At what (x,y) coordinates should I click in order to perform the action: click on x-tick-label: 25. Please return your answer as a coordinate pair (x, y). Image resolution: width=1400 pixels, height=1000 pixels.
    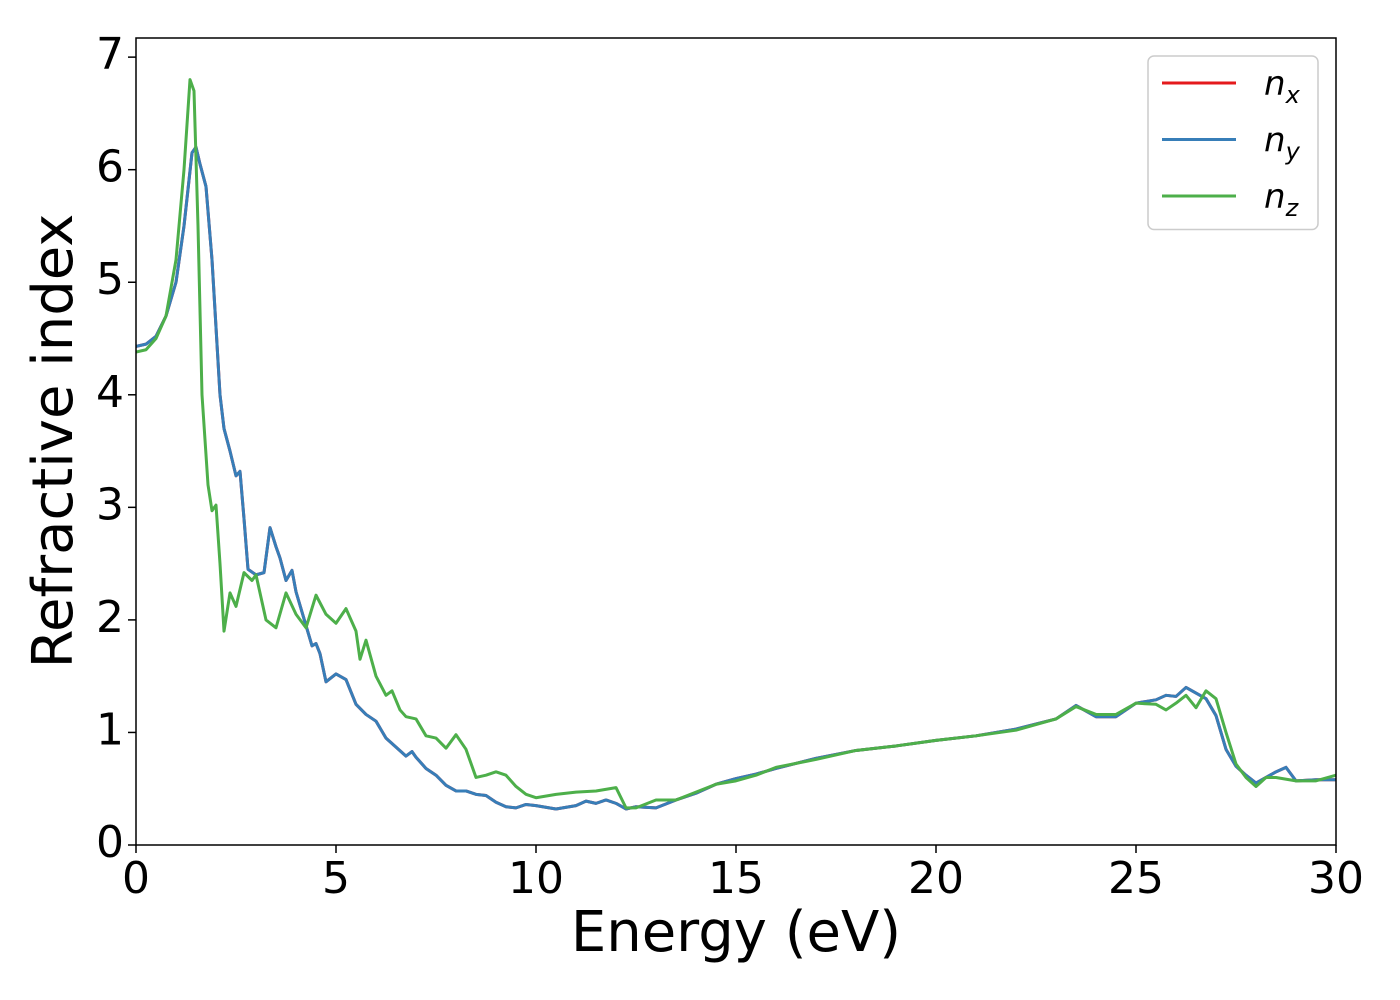
    Looking at the image, I should click on (1136, 878).